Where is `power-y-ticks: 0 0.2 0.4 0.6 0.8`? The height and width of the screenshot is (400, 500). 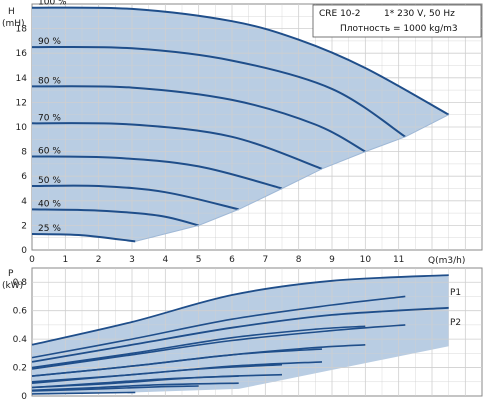 power-y-ticks: 0 0.2 0.4 0.6 0.8 is located at coordinates (20, 339).